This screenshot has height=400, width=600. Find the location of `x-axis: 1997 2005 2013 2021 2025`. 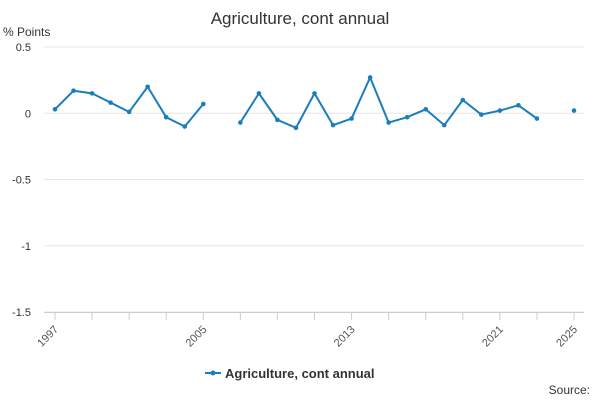

x-axis: 1997 2005 2013 2021 2025 is located at coordinates (309, 330).